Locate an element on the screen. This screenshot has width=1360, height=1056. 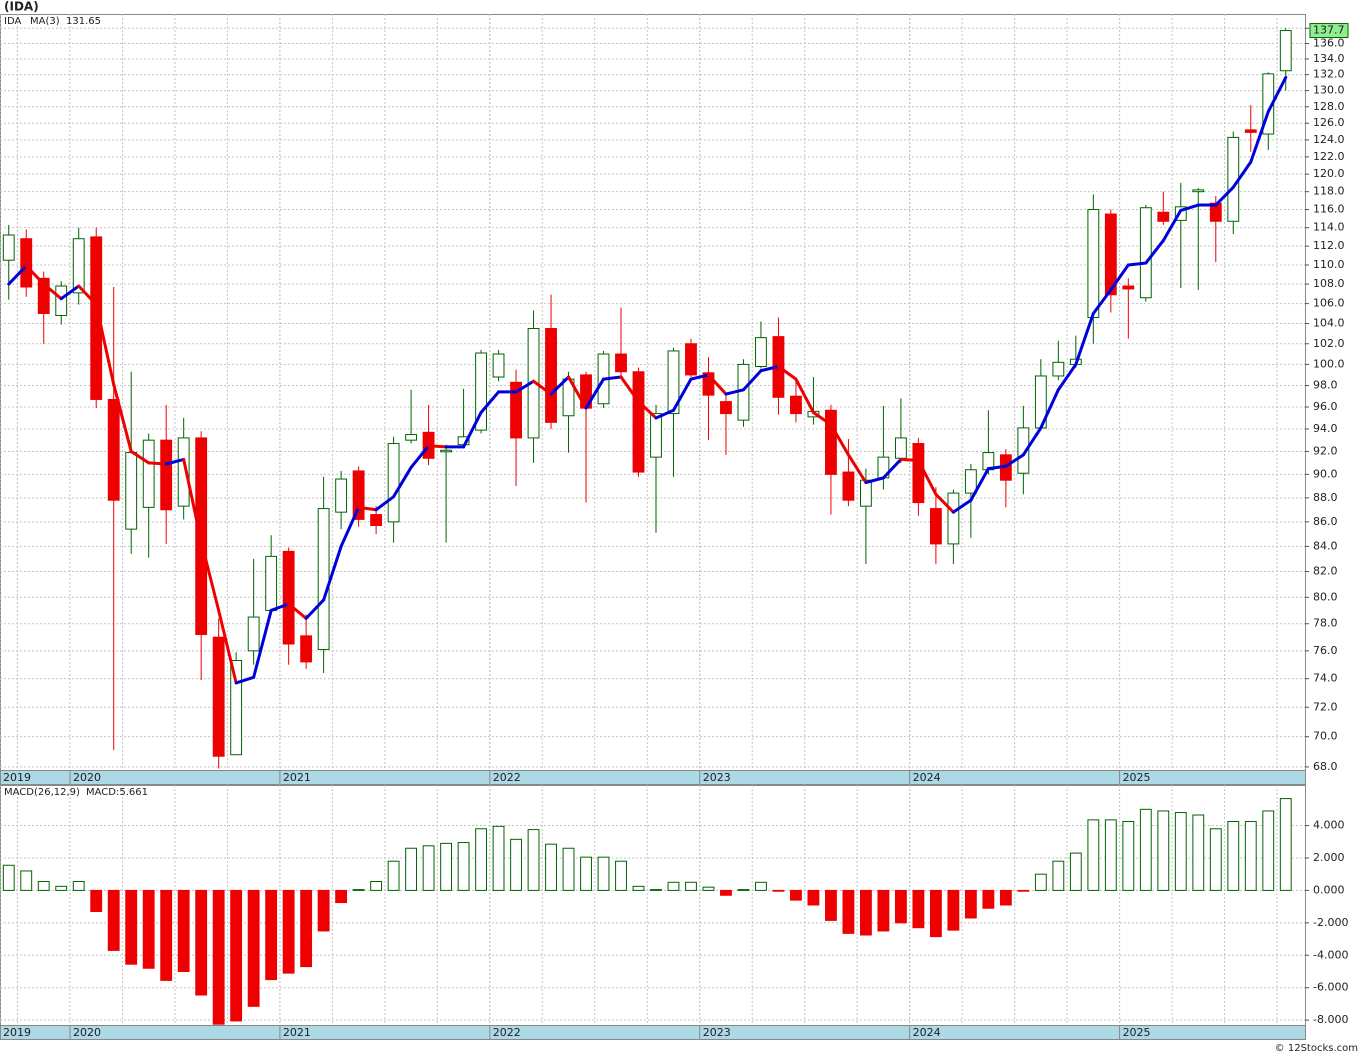
y-tick-label: 68.0 is located at coordinates (1325, 766).